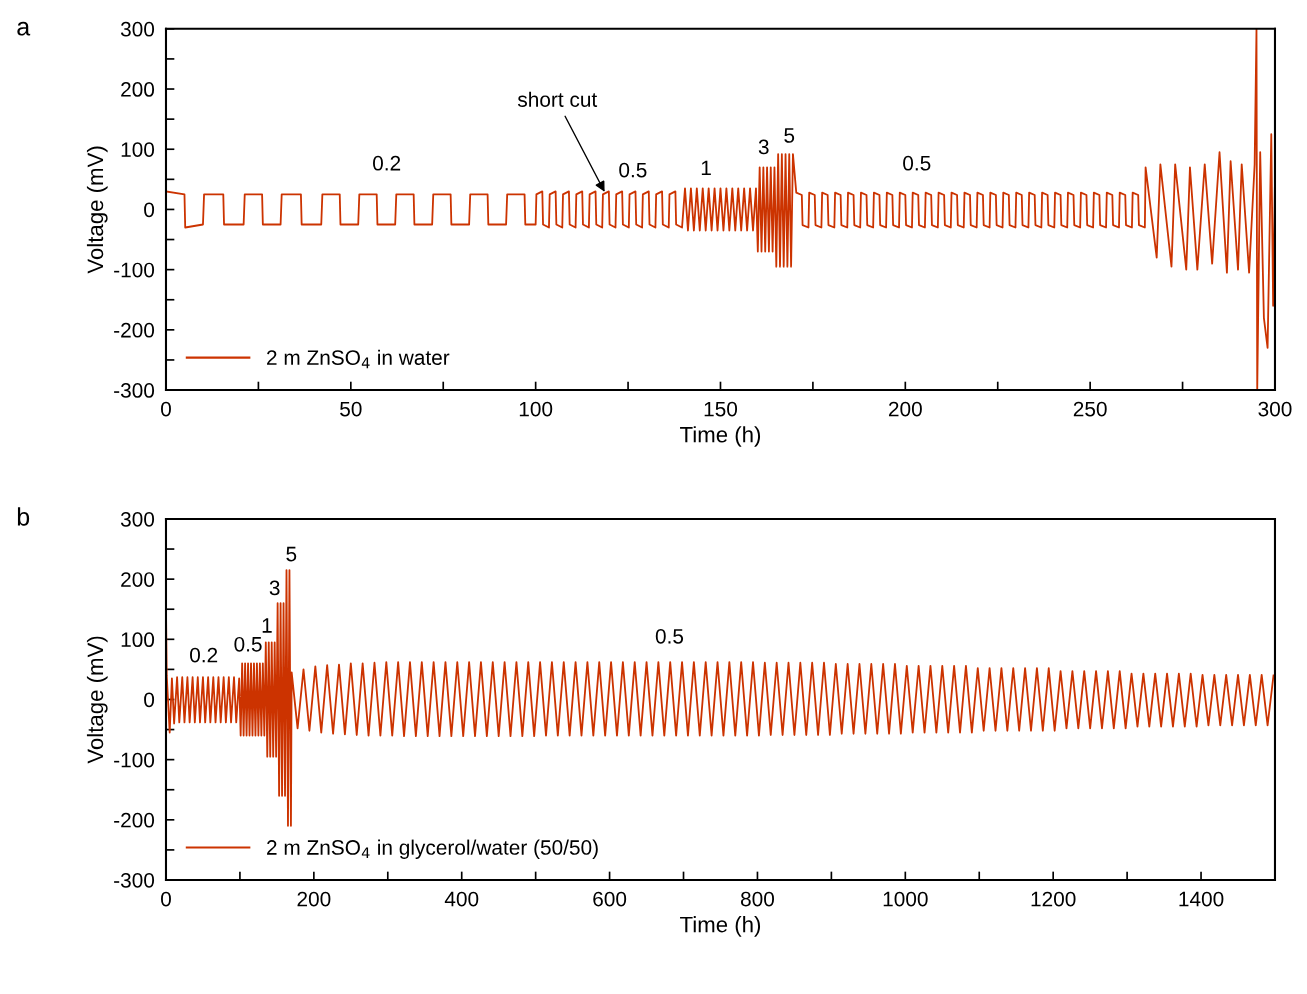  I want to click on legend-label: 2 m ZnSO$_{4}$ in water, so click(358, 359).